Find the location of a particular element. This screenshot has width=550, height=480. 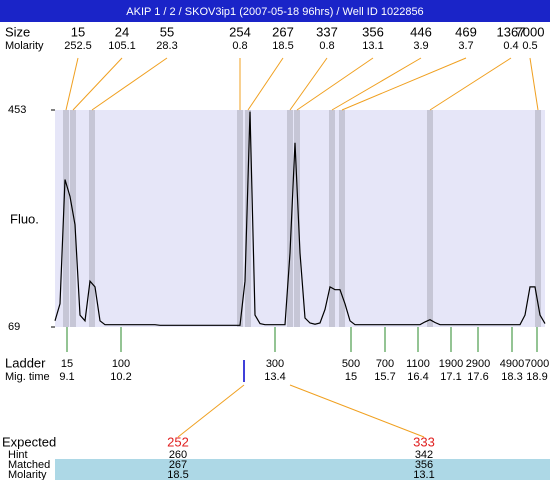

peak-size: 254 is located at coordinates (240, 31).